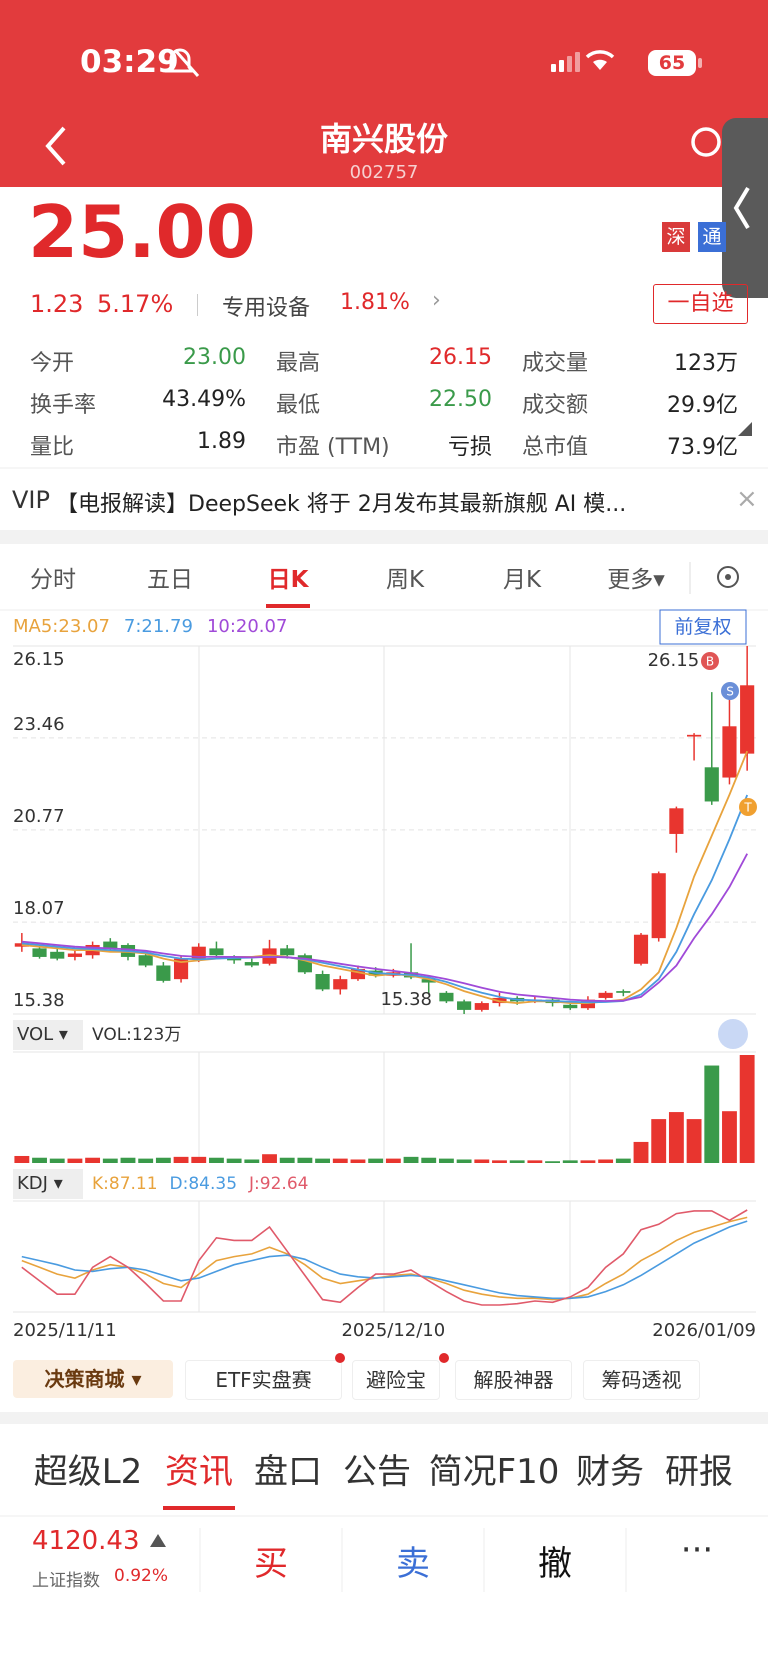 Image resolution: width=768 pixels, height=1670 pixels. What do you see at coordinates (641, 1380) in the screenshot?
I see `tool-chip: 筹码透视` at bounding box center [641, 1380].